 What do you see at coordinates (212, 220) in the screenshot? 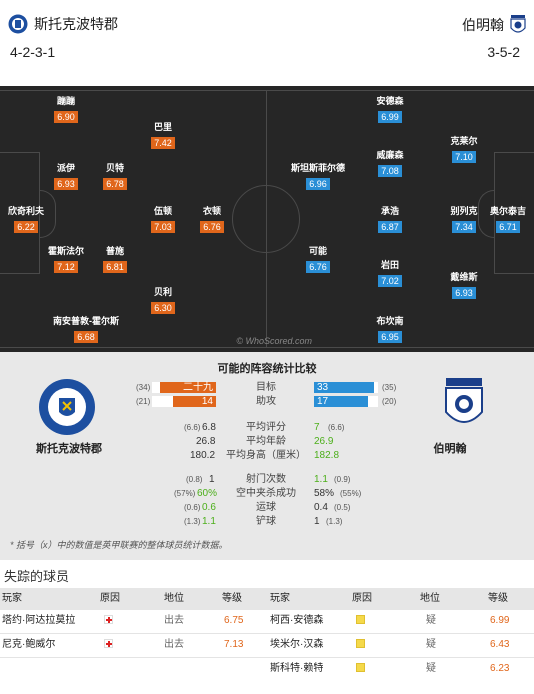
I see `home-player: 衣顿 6.76` at bounding box center [212, 220].